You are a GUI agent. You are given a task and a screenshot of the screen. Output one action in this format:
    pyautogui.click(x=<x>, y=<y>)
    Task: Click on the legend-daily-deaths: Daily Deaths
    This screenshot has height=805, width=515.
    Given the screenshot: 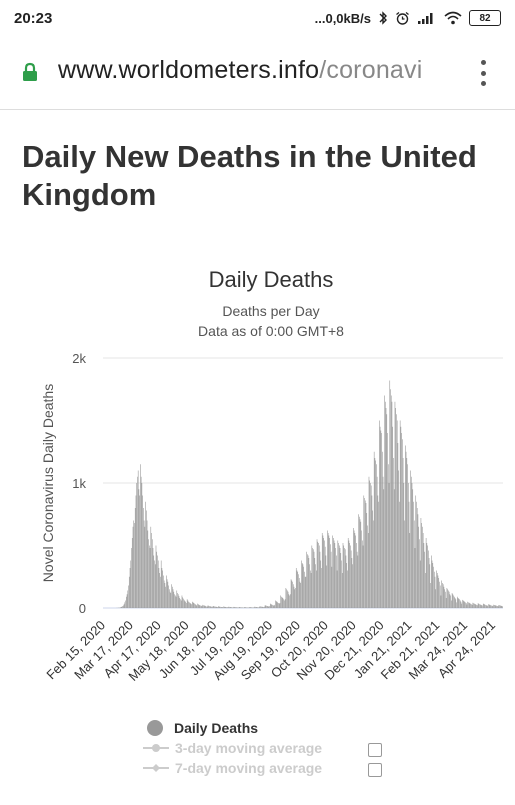 What is the action you would take?
    pyautogui.click(x=202, y=728)
    